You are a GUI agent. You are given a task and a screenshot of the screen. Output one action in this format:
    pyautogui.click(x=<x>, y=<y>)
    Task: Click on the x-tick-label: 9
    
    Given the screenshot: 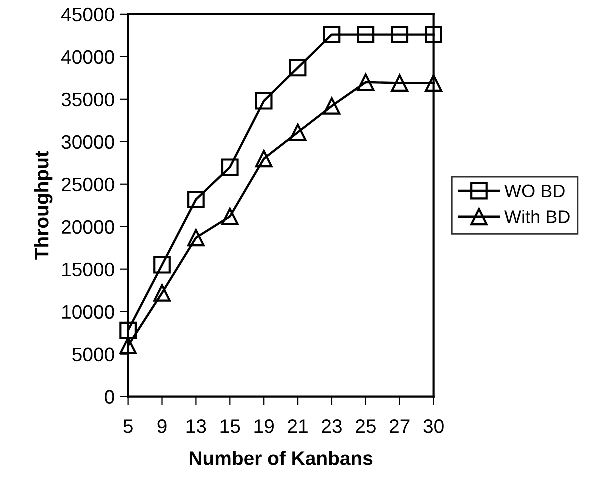 What is the action you would take?
    pyautogui.click(x=162, y=427)
    